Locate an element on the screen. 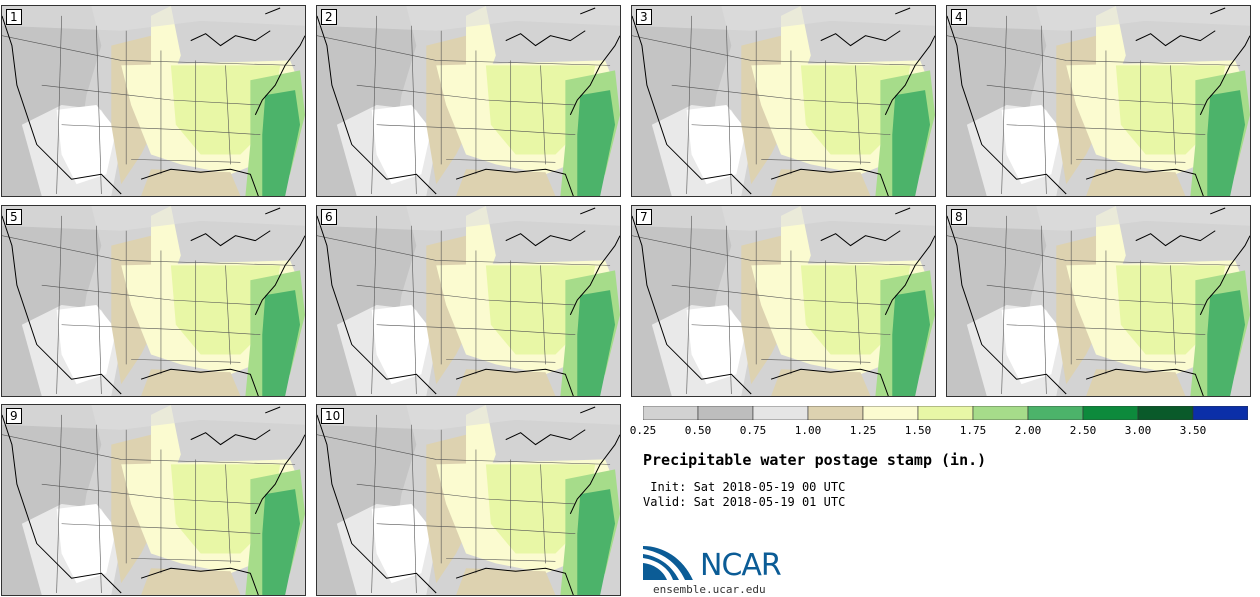 This screenshot has width=1260, height=597. map-panel-8: 8 is located at coordinates (1098, 301).